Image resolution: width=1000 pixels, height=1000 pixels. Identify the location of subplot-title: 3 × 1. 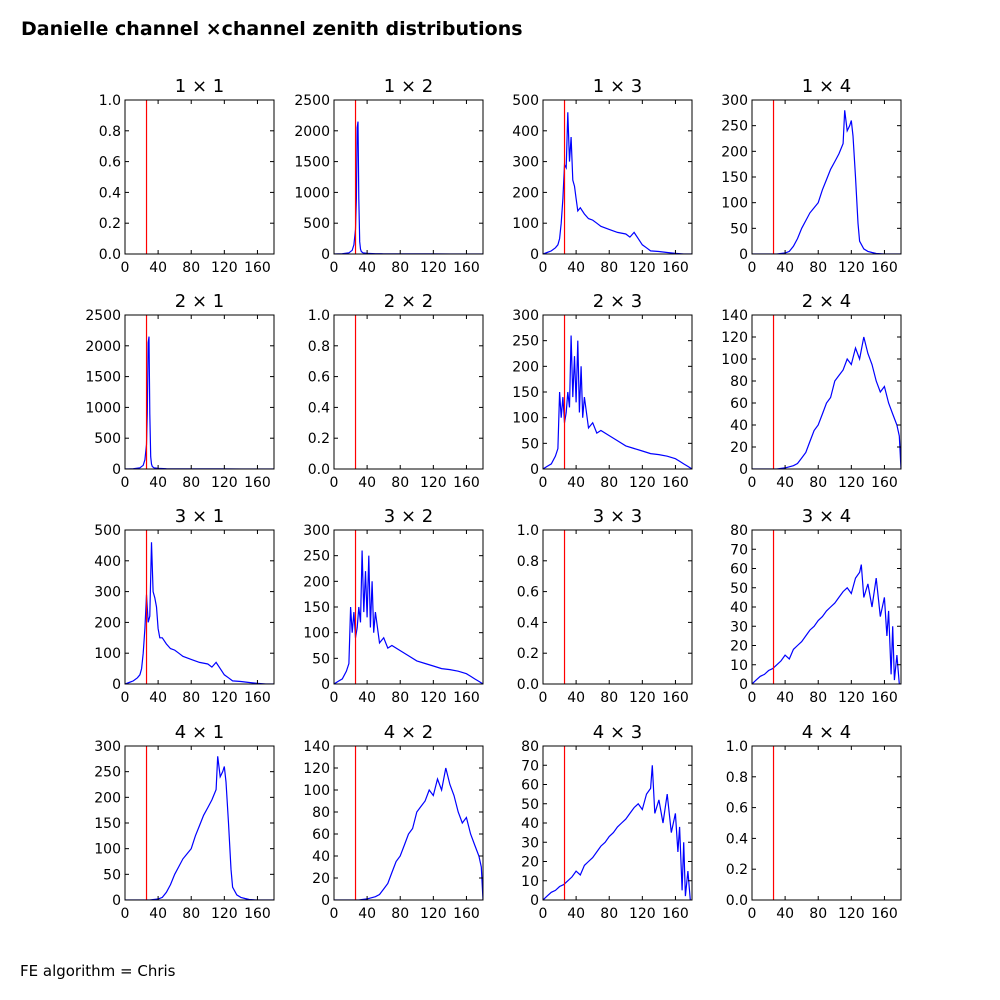
(199, 516).